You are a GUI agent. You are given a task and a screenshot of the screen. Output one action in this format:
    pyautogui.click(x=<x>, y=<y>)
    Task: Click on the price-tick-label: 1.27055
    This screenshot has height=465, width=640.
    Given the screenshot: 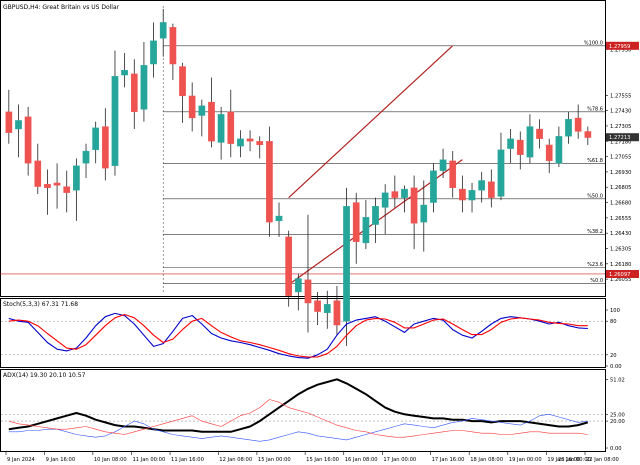 What is the action you would take?
    pyautogui.click(x=620, y=158)
    